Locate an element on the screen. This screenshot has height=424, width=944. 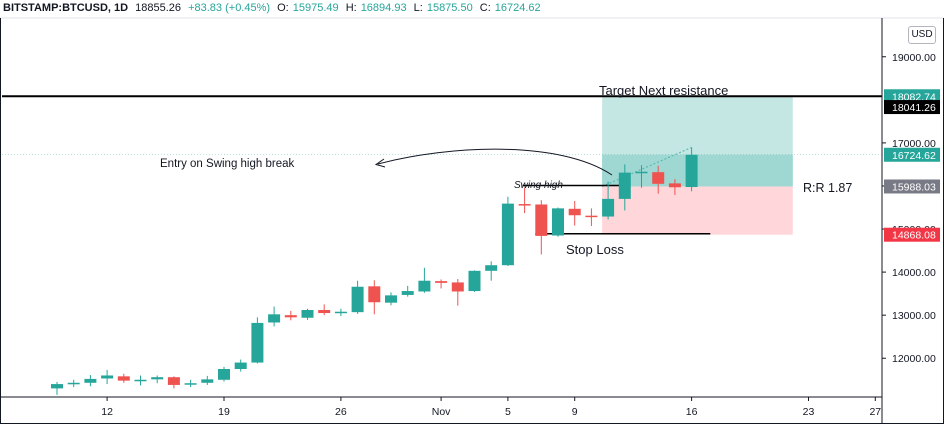
stop-price-tag-bg is located at coordinates (912, 234).